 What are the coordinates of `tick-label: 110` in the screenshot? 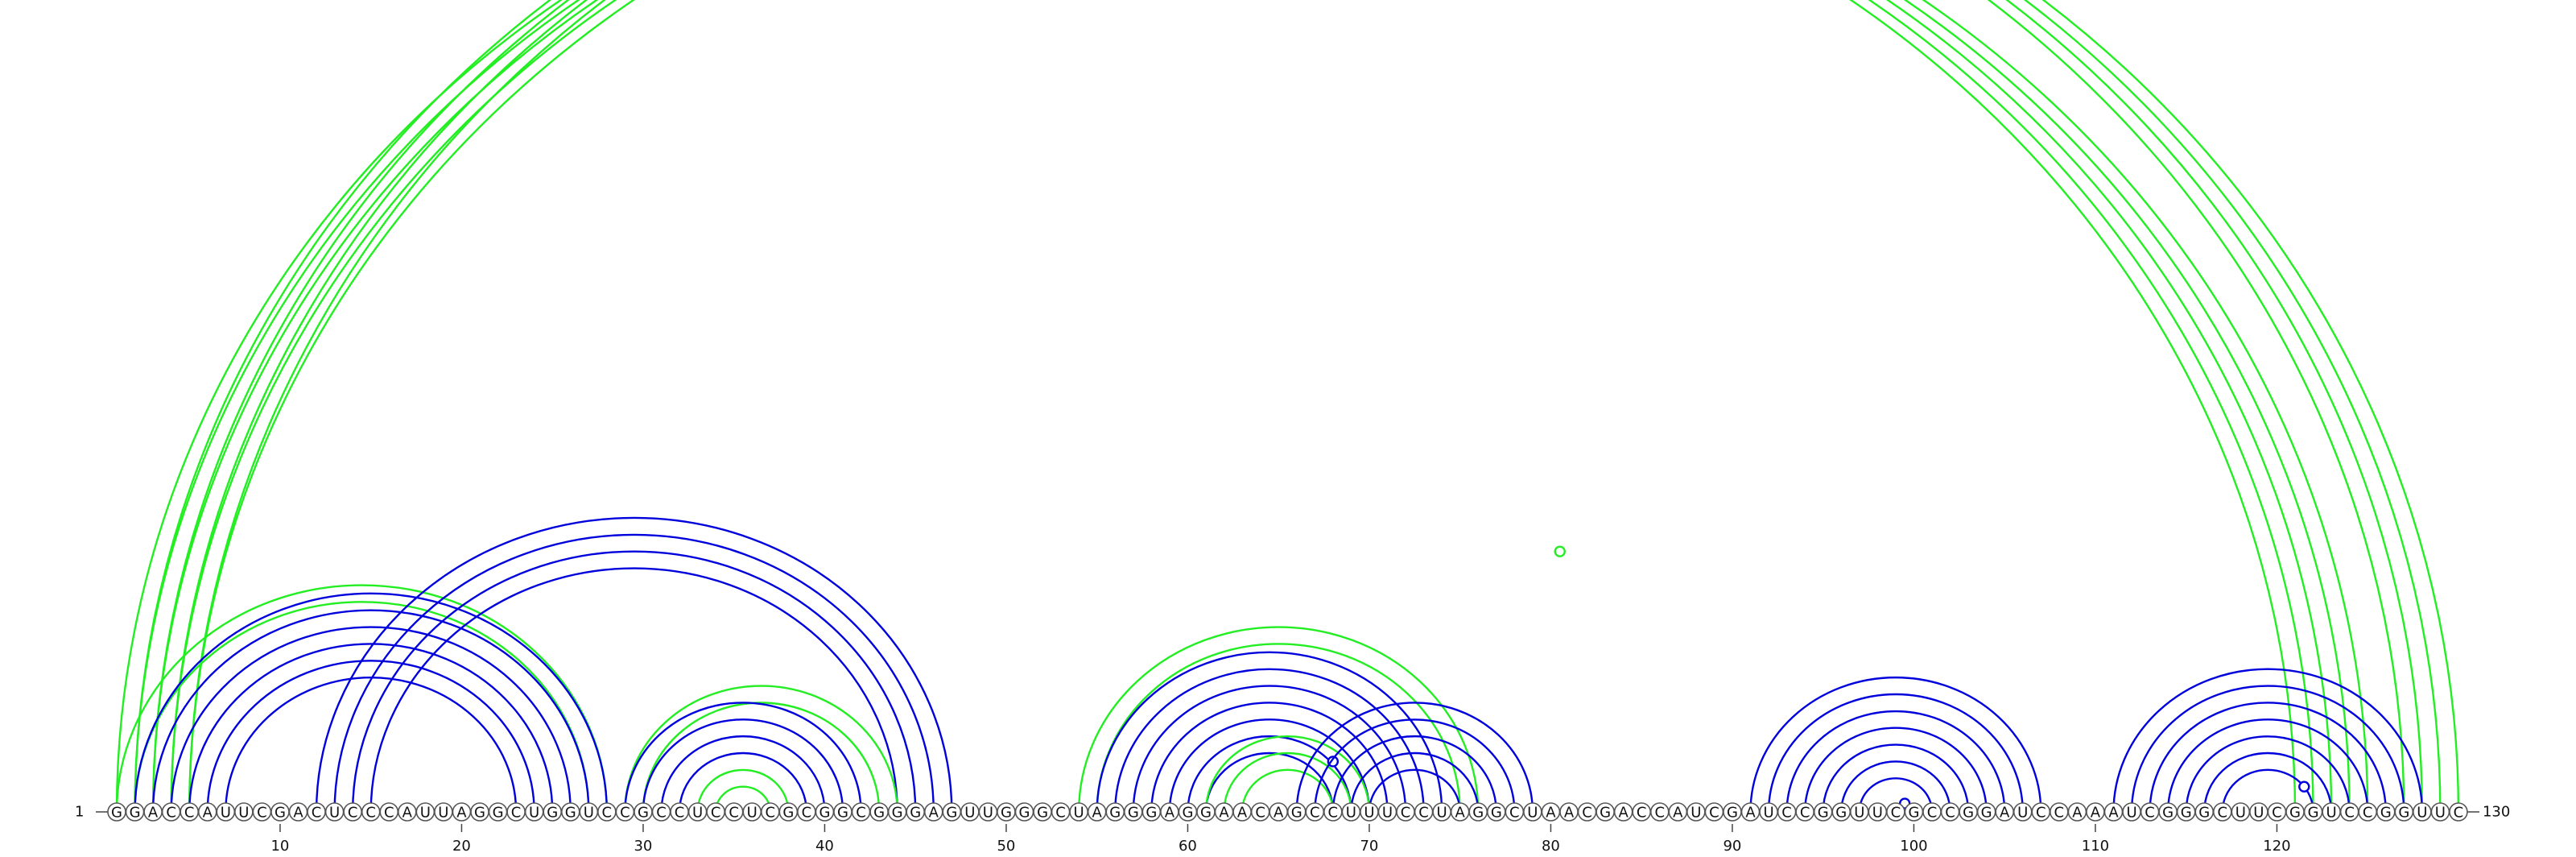 It's located at (2095, 846).